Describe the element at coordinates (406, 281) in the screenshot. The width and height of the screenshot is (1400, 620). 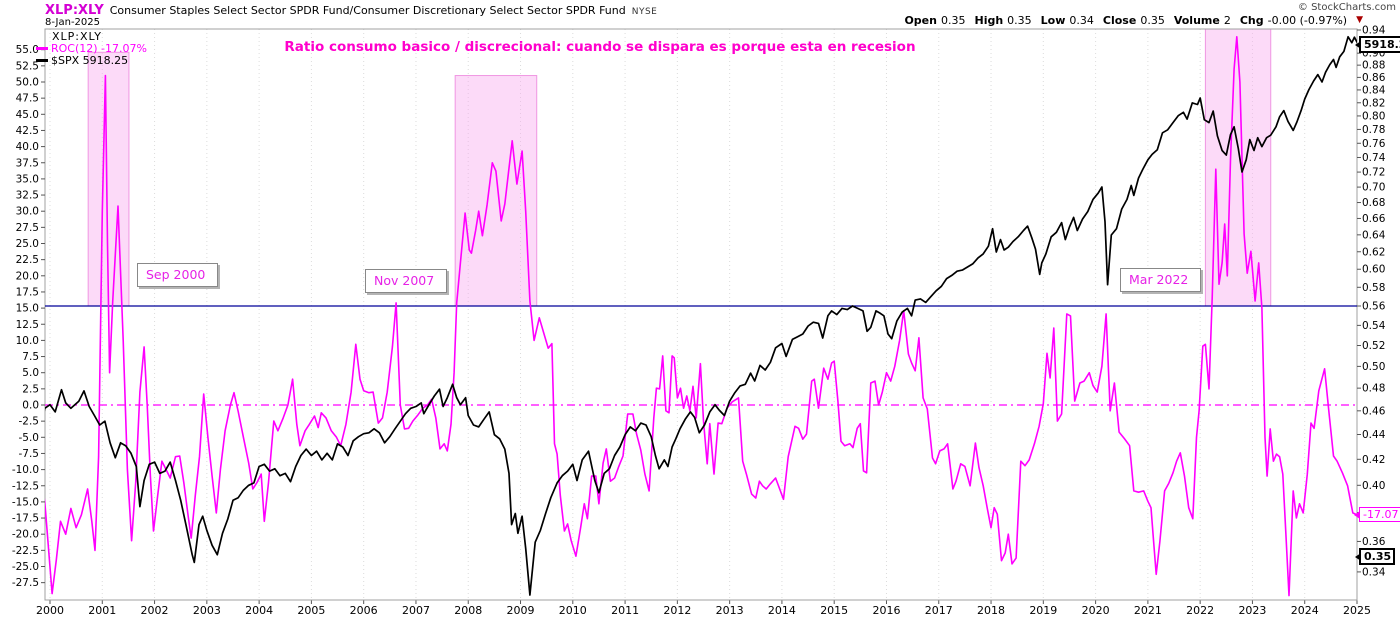
I see `annotation-nov-2007: Nov 2007` at that location.